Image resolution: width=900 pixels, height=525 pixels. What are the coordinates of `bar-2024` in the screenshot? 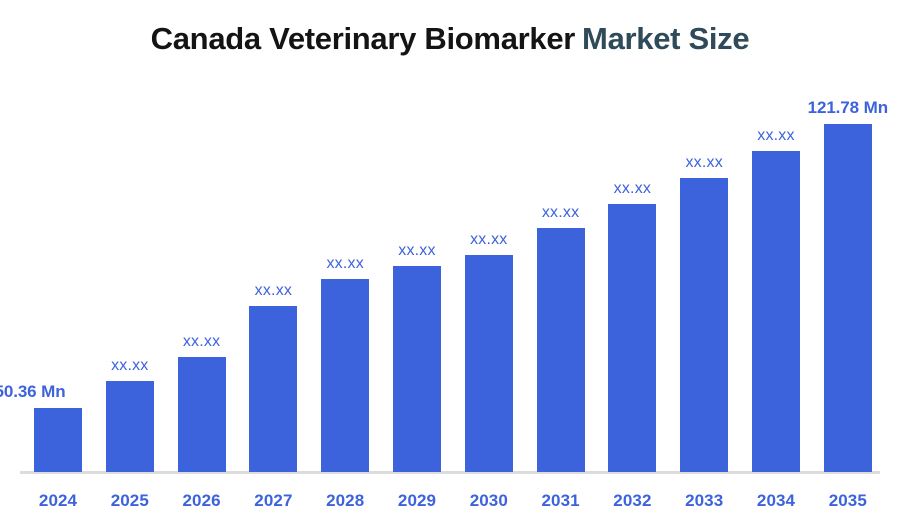 It's located at (58, 440).